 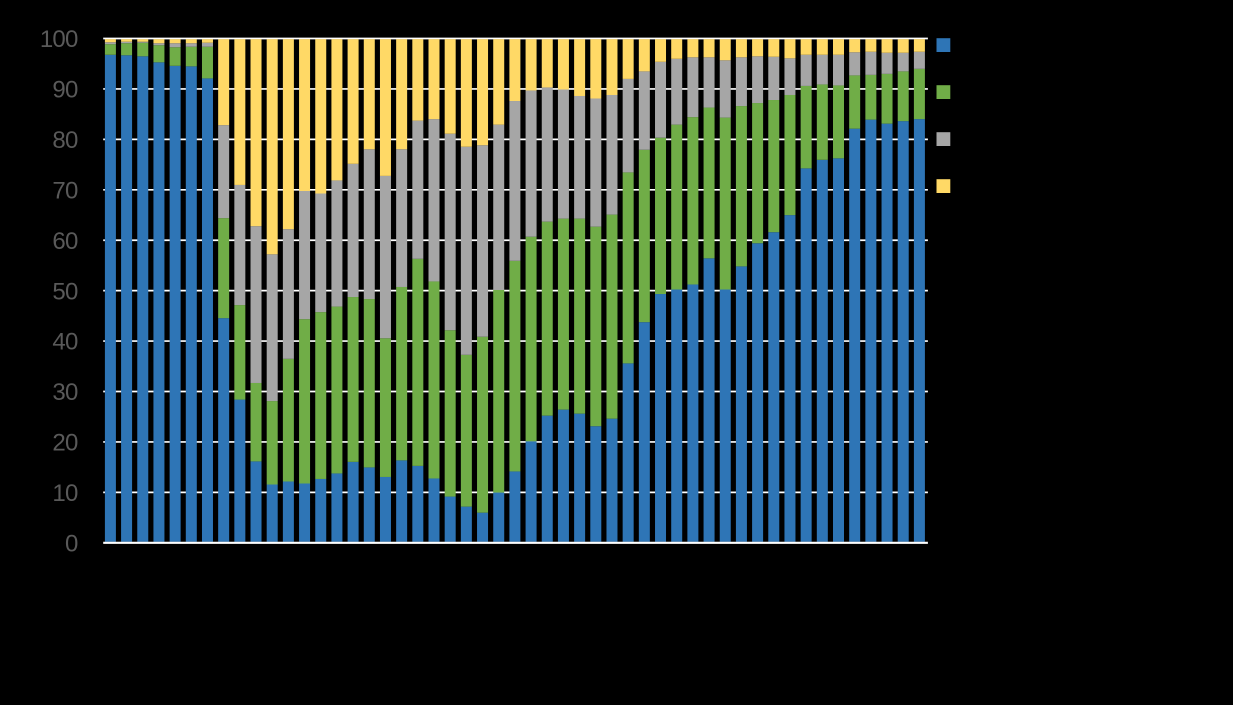 I want to click on svg-text: 60, so click(x=65, y=241).